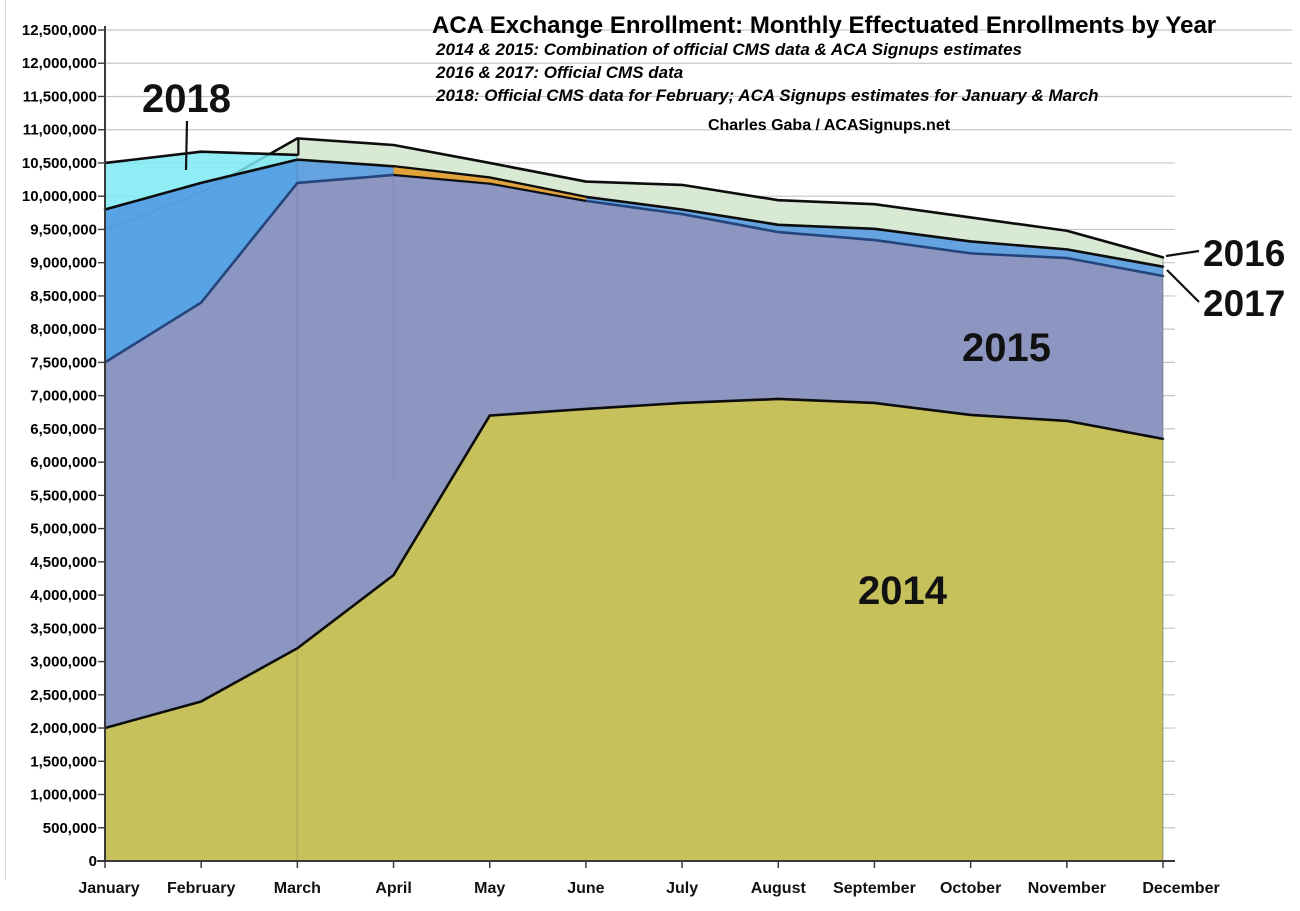 The height and width of the screenshot is (911, 1300). Describe the element at coordinates (1067, 888) in the screenshot. I see `month-label: November` at that location.